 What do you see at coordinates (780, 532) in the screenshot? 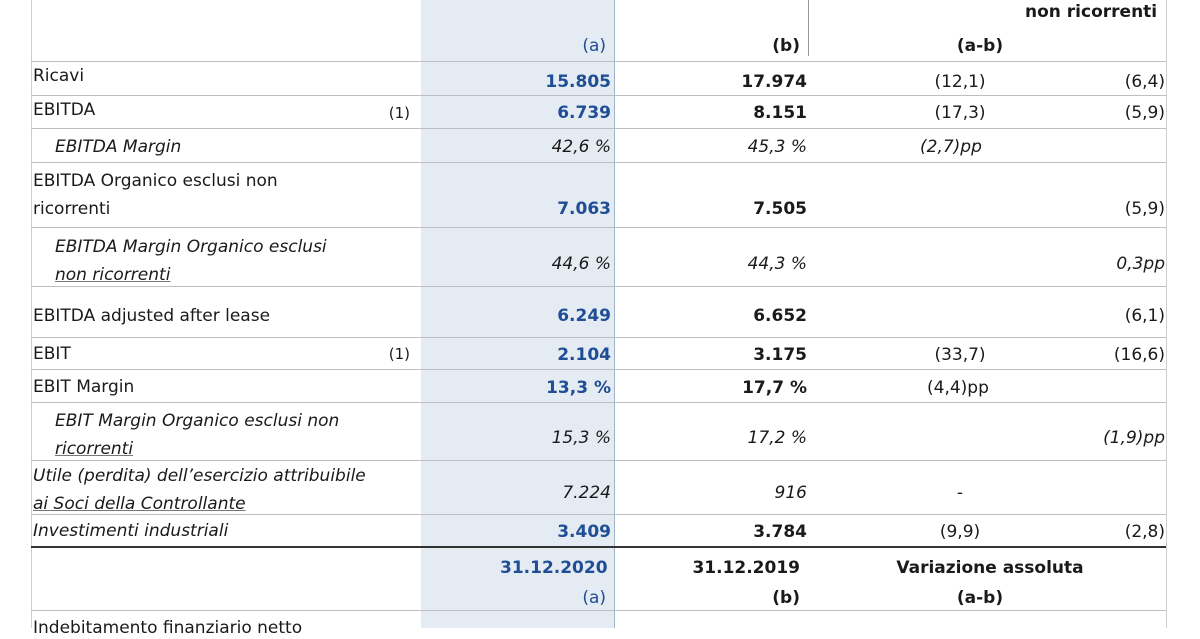
I see `cell-b: 3.784` at bounding box center [780, 532].